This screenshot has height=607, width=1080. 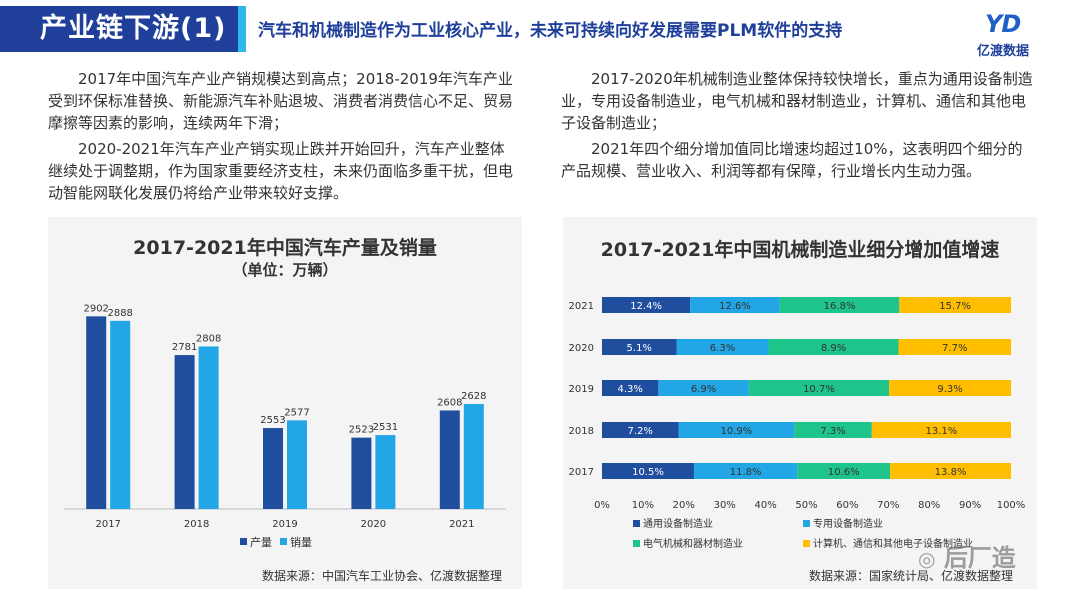 I want to click on wechat-icon: ◎, so click(x=927, y=559).